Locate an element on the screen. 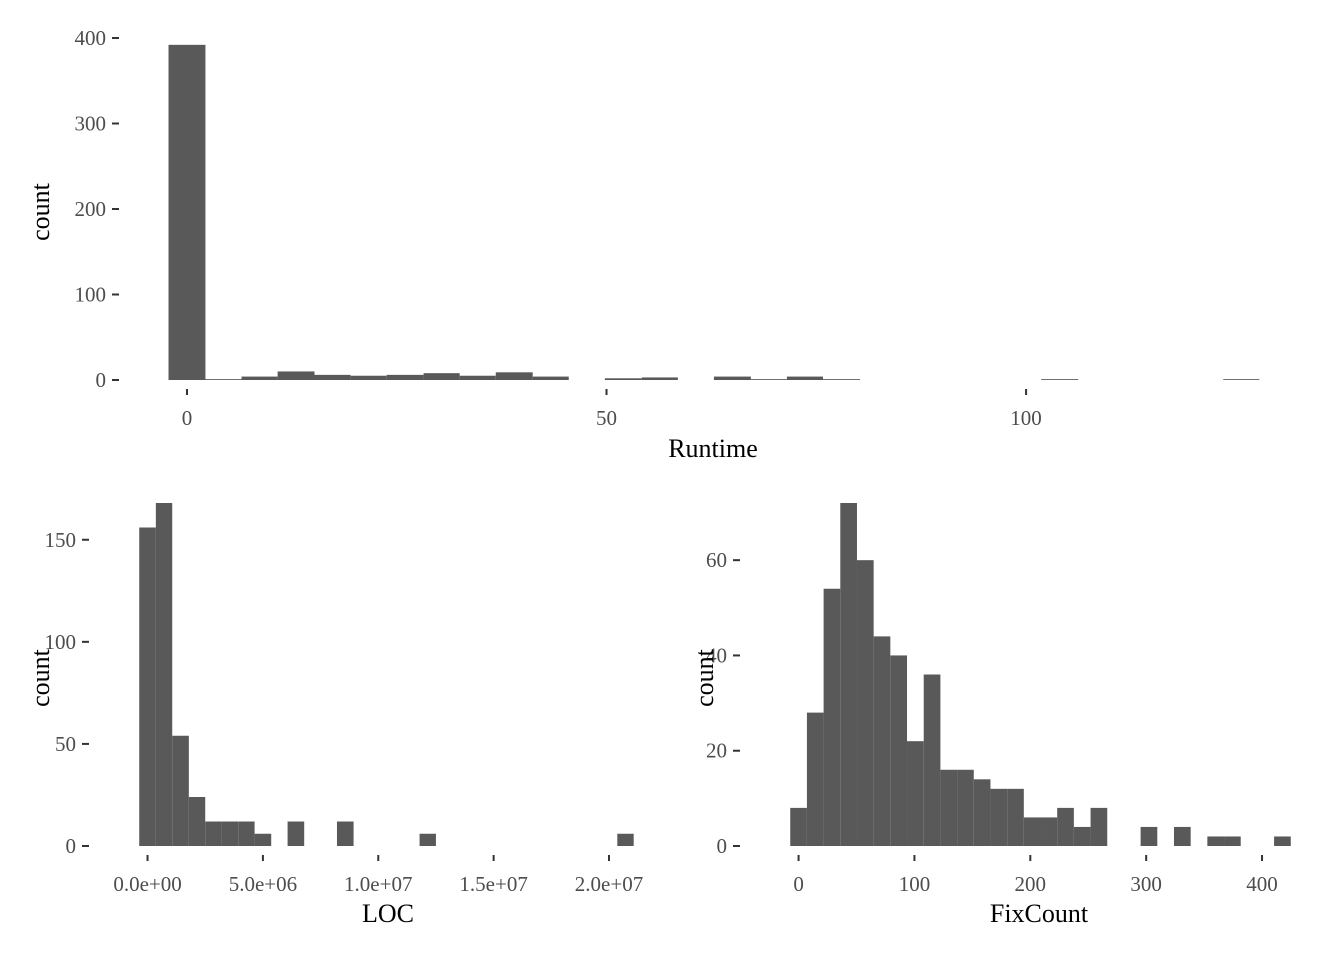  loc-bars is located at coordinates (386, 674).